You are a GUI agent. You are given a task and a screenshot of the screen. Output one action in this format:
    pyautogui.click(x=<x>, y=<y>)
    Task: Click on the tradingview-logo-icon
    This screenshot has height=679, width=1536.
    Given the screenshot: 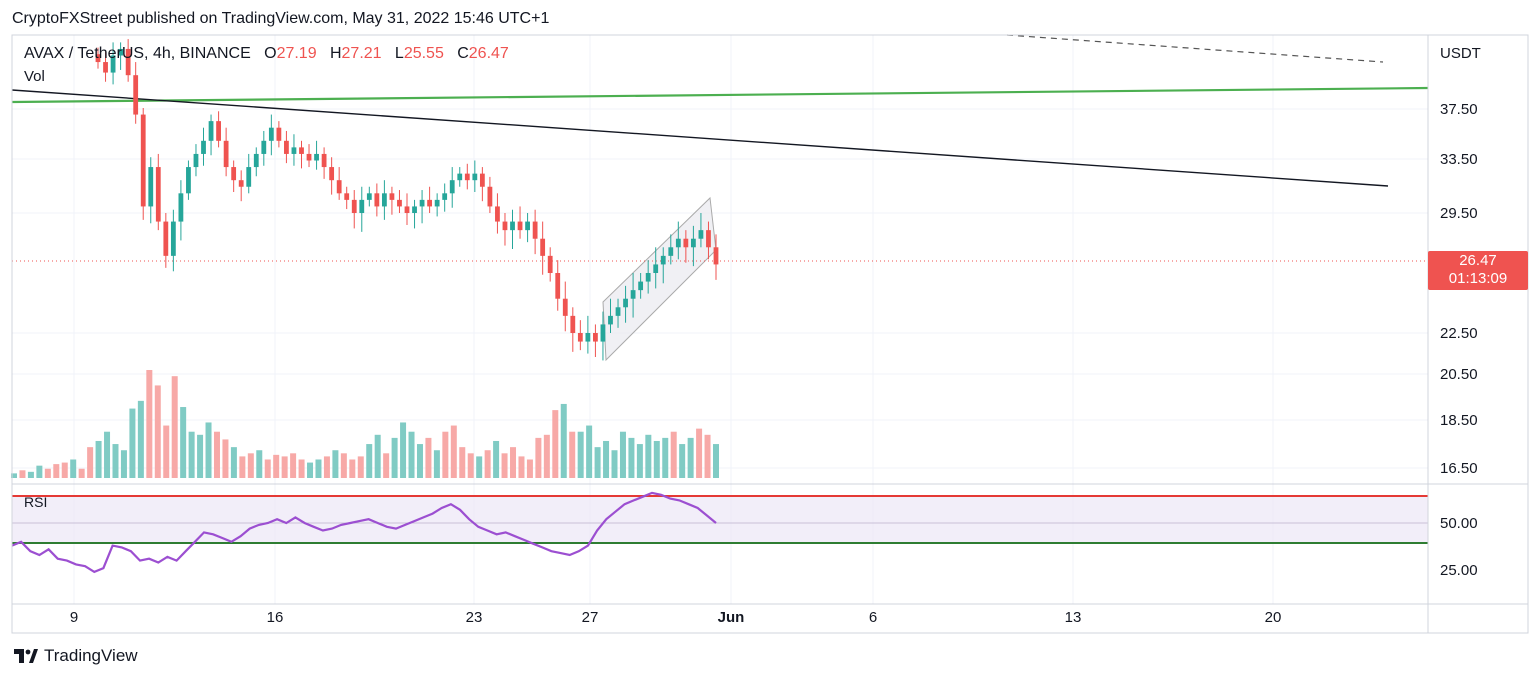 What is the action you would take?
    pyautogui.click(x=26, y=656)
    